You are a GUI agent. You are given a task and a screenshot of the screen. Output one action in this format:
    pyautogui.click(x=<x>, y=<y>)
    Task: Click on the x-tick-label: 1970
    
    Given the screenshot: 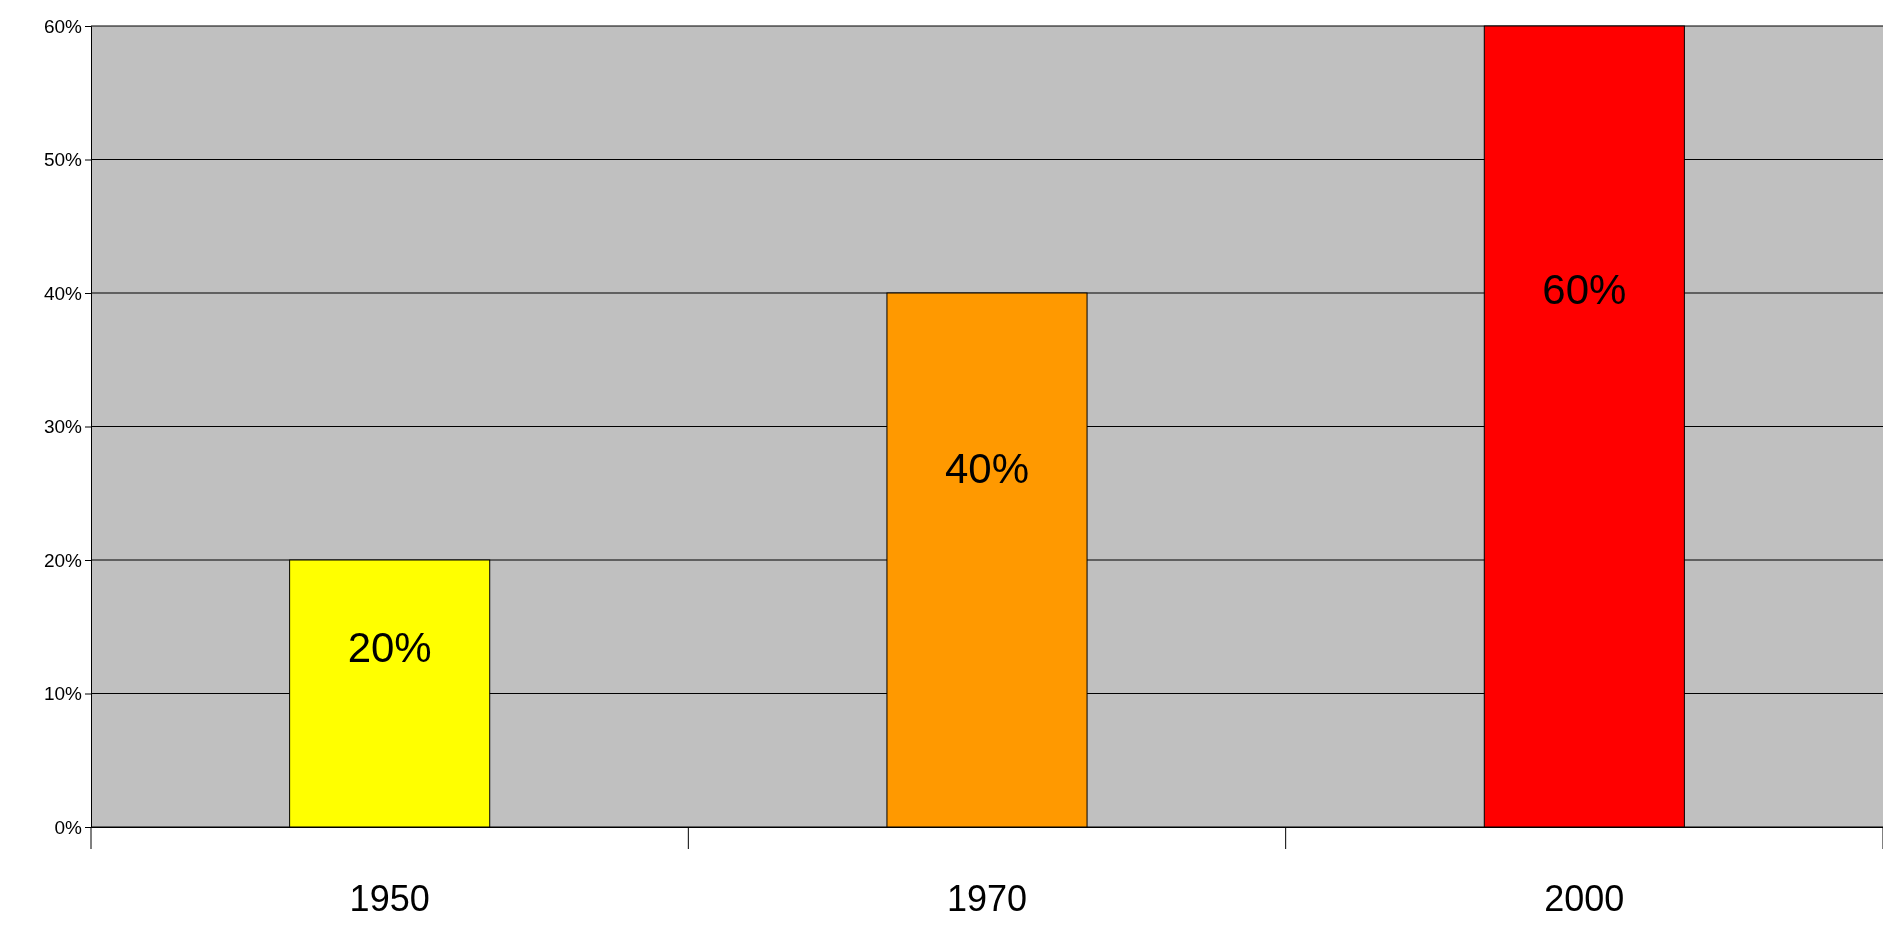 What is the action you would take?
    pyautogui.click(x=987, y=898)
    